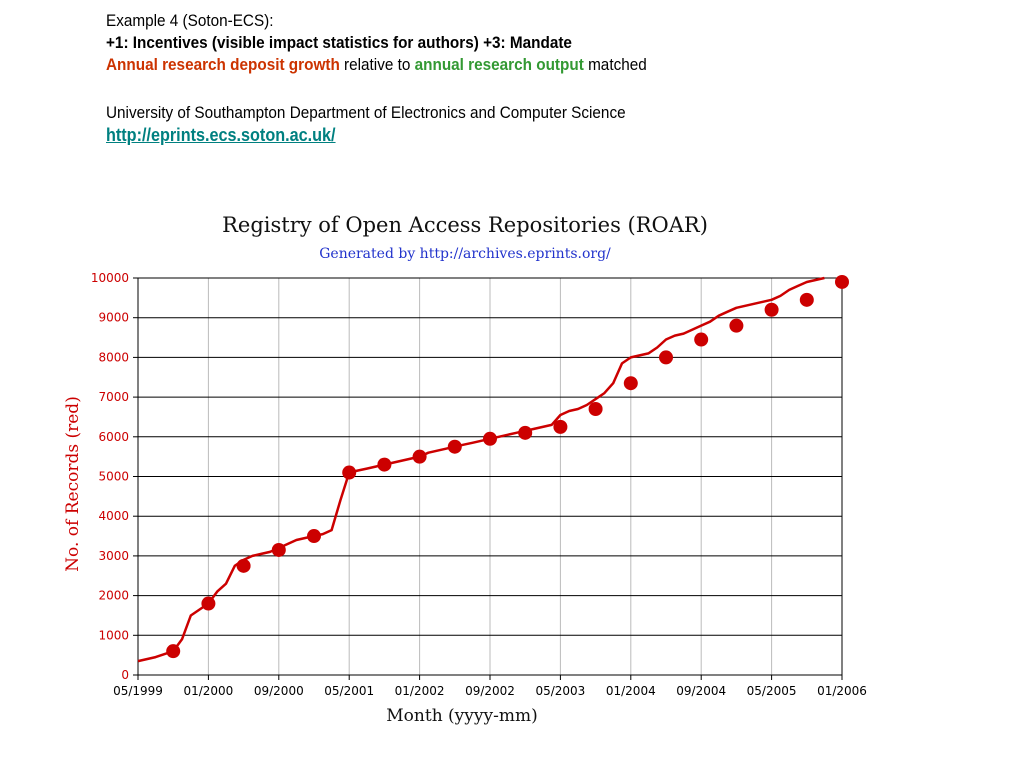 The height and width of the screenshot is (768, 1024). Describe the element at coordinates (73, 484) in the screenshot. I see `y-axis-label: No. of Records (red)` at that location.